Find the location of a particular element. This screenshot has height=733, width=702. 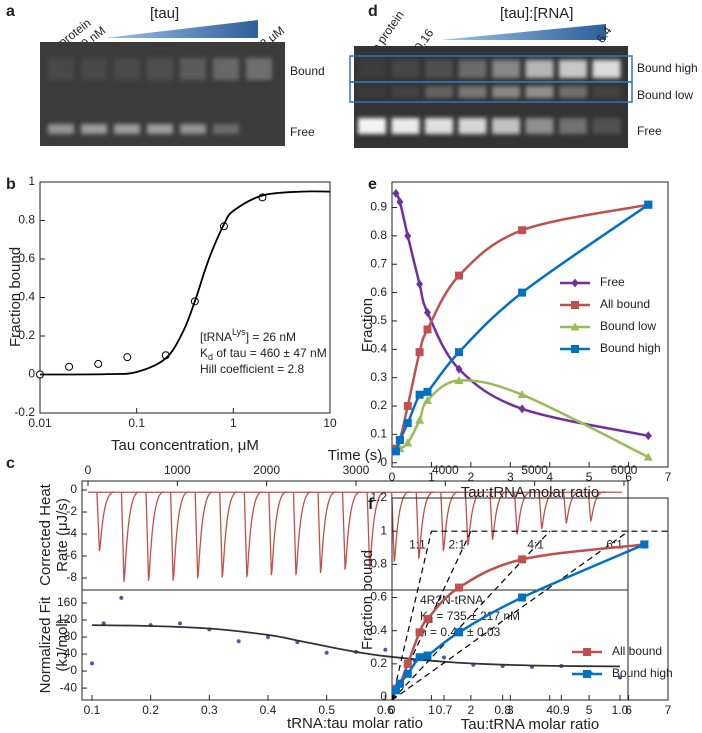

x-tick-label: 10 is located at coordinates (330, 423).